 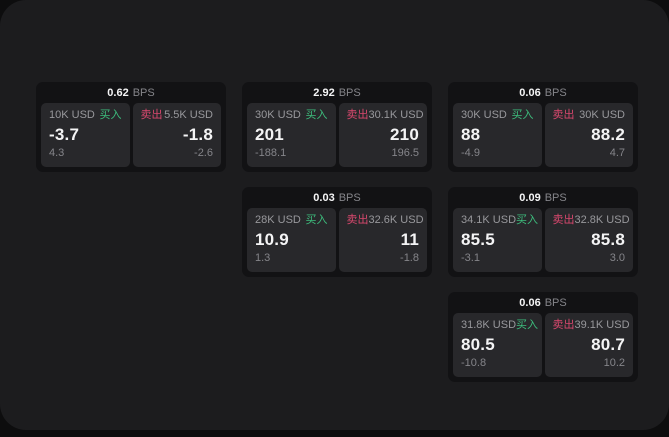 I want to click on buy-amount-label: 34.1K USD, so click(x=489, y=220).